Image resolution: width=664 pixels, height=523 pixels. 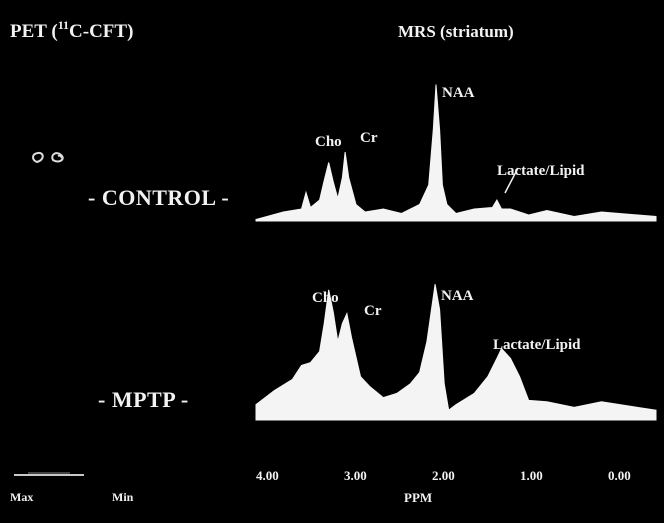 What do you see at coordinates (373, 311) in the screenshot?
I see `peak-label-cr-mptp: Cr` at bounding box center [373, 311].